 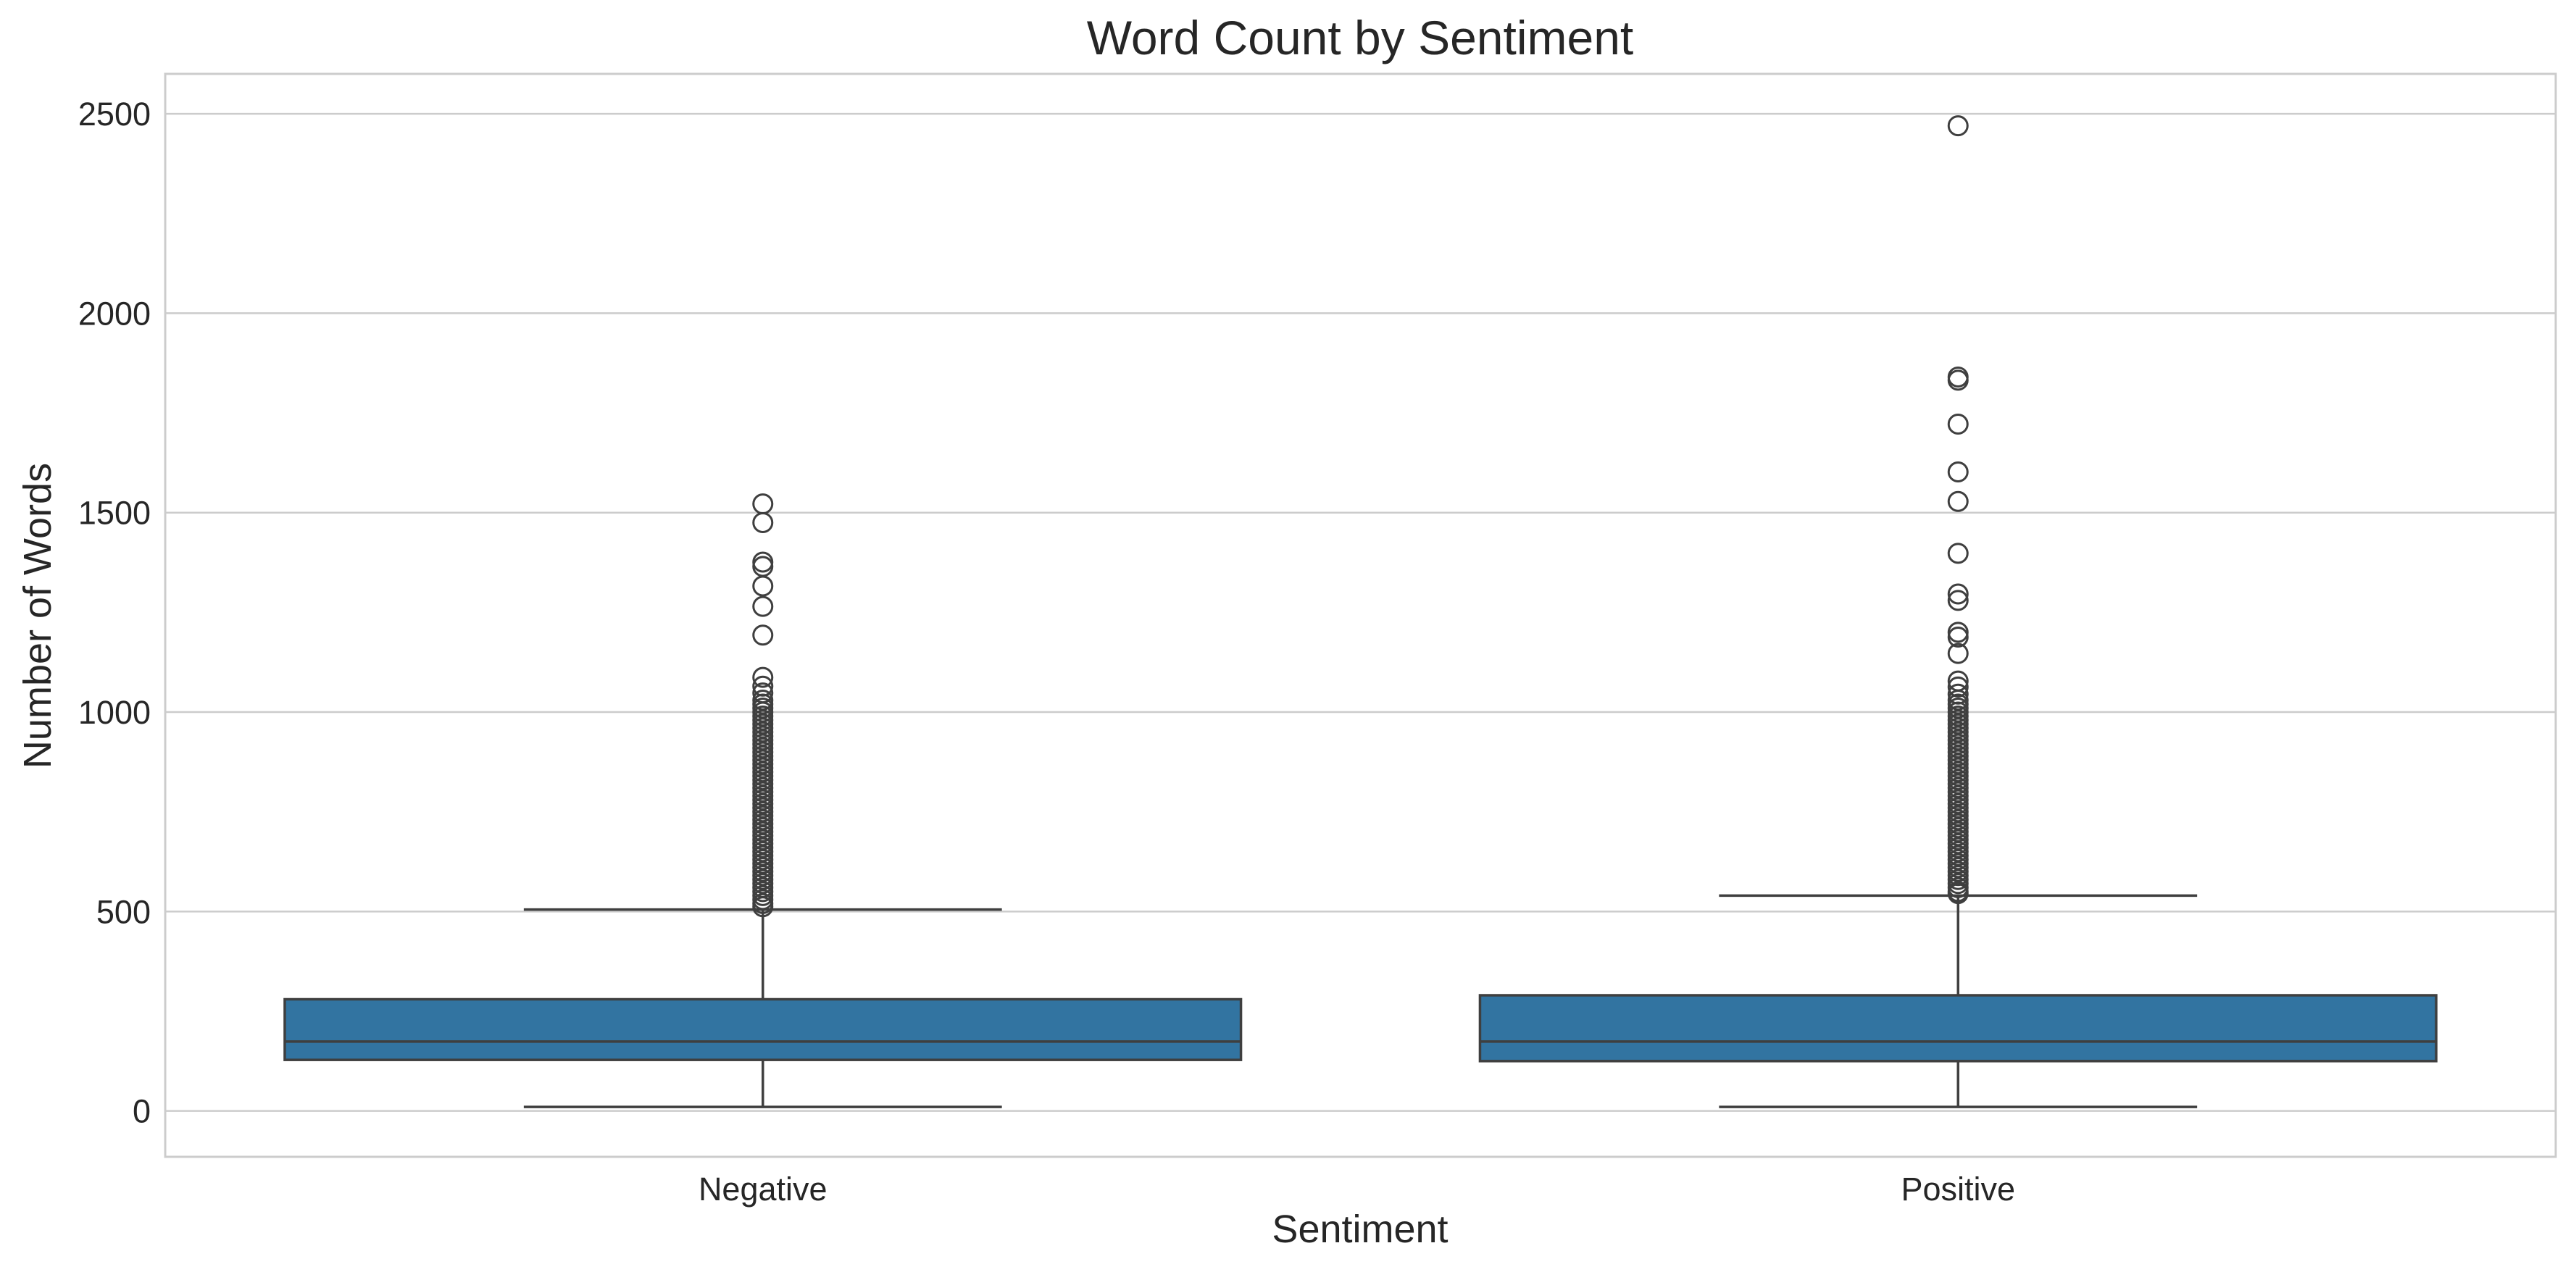 What do you see at coordinates (114, 613) in the screenshot?
I see `y-tick-labels: 0 500 1000 1500 2000 2500` at bounding box center [114, 613].